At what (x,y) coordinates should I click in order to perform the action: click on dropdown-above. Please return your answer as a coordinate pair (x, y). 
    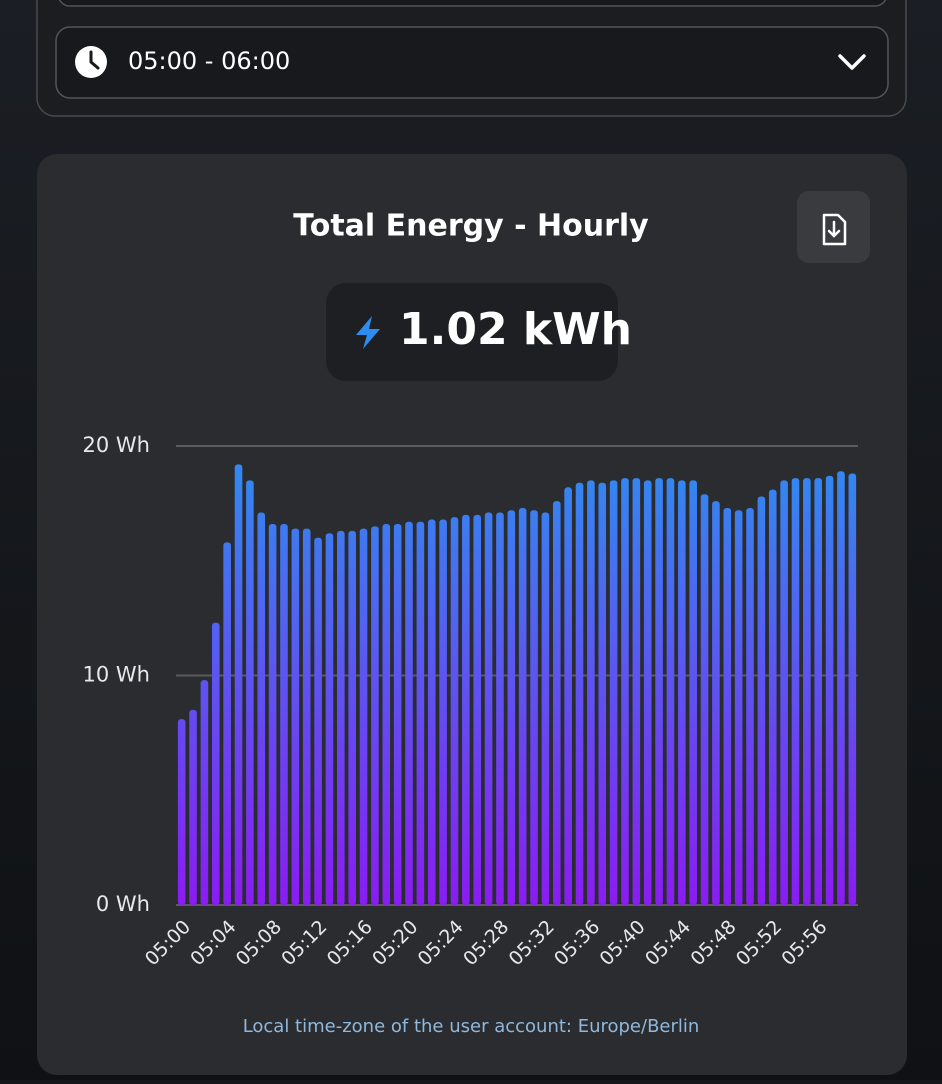
    Looking at the image, I should click on (472, 3).